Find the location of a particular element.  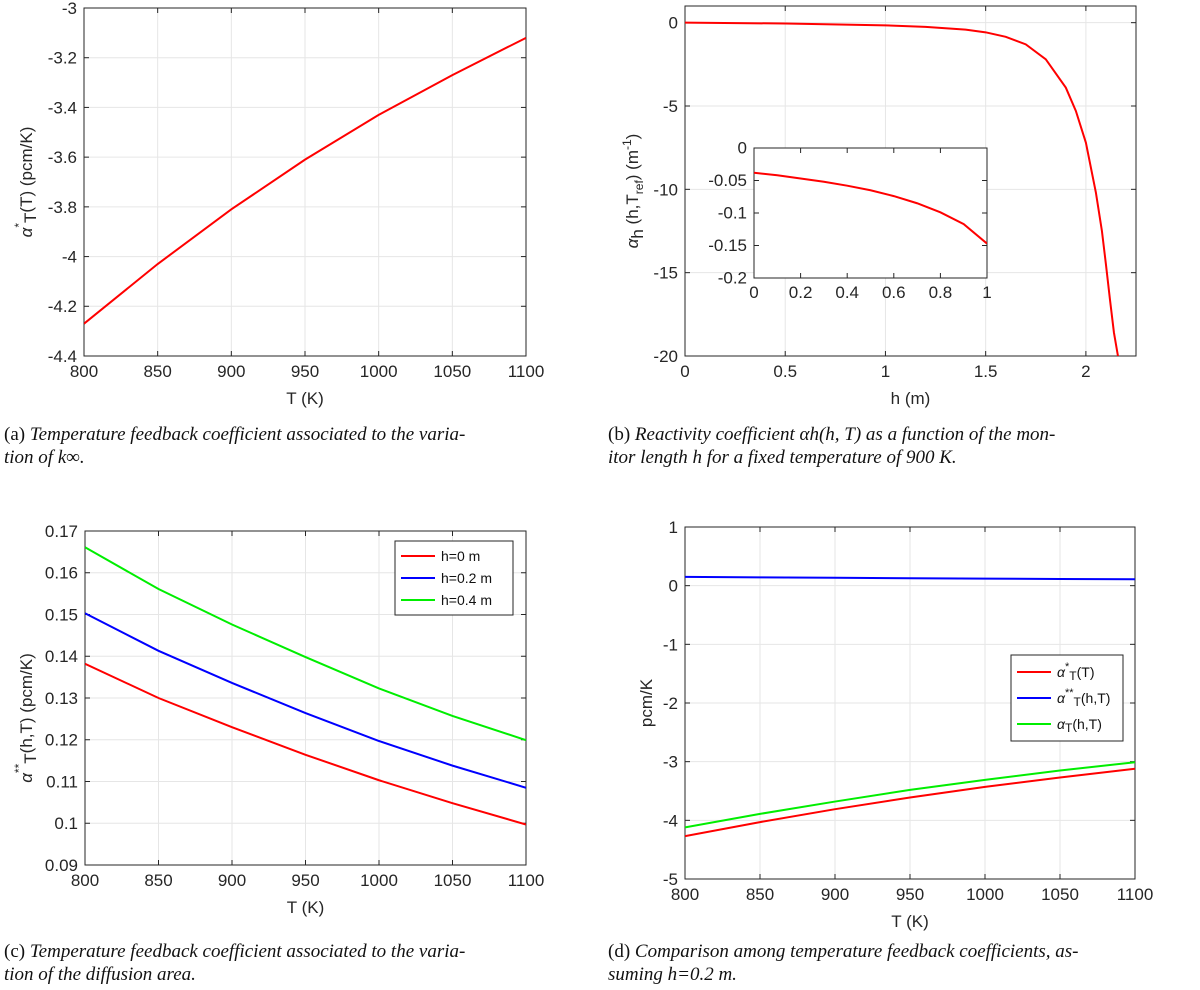

y-tick-label: 0.11 is located at coordinates (62, 781).